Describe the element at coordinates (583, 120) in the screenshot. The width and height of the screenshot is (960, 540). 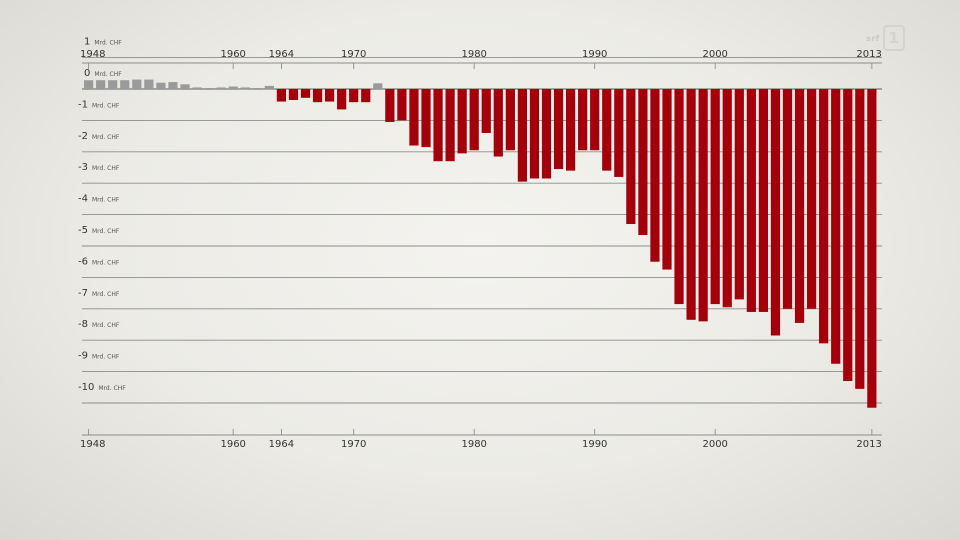
I see `bar-1989` at that location.